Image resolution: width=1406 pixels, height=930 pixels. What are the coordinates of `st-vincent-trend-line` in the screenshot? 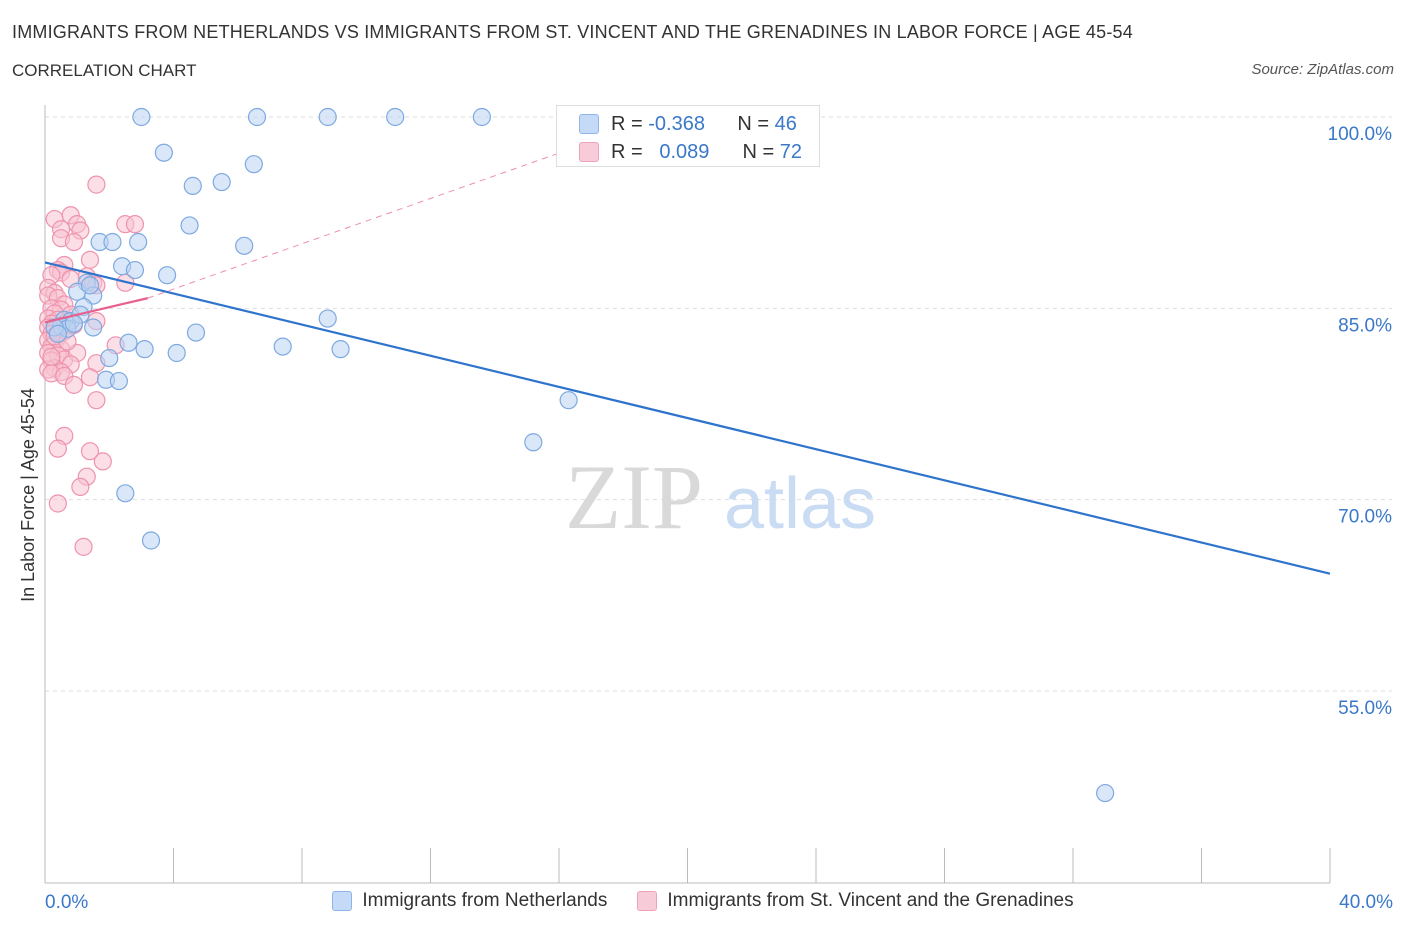 It's located at (96, 310).